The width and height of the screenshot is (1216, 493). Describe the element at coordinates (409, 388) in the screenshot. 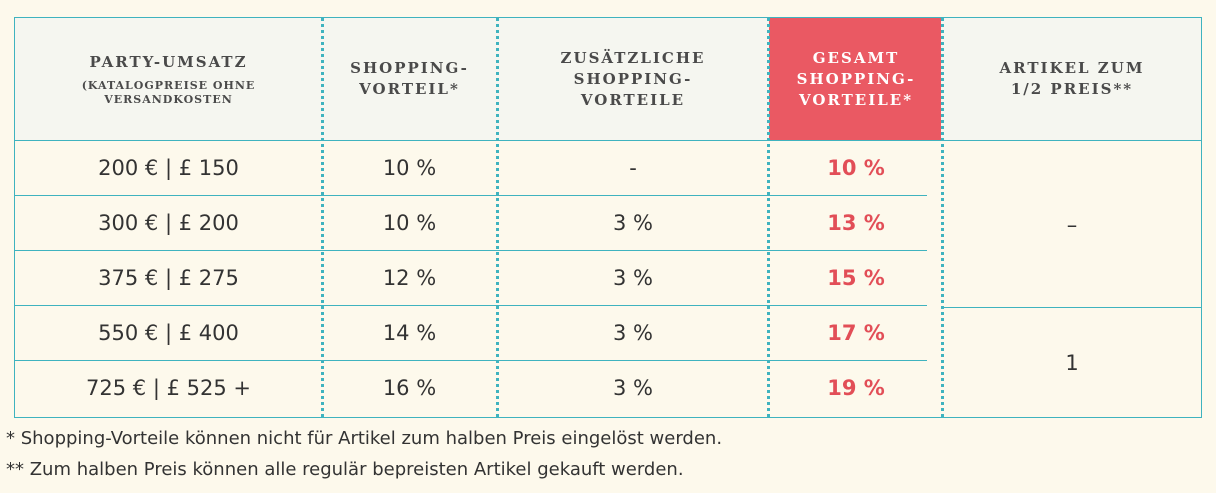

I see `cell-vorteil: 16 %` at that location.